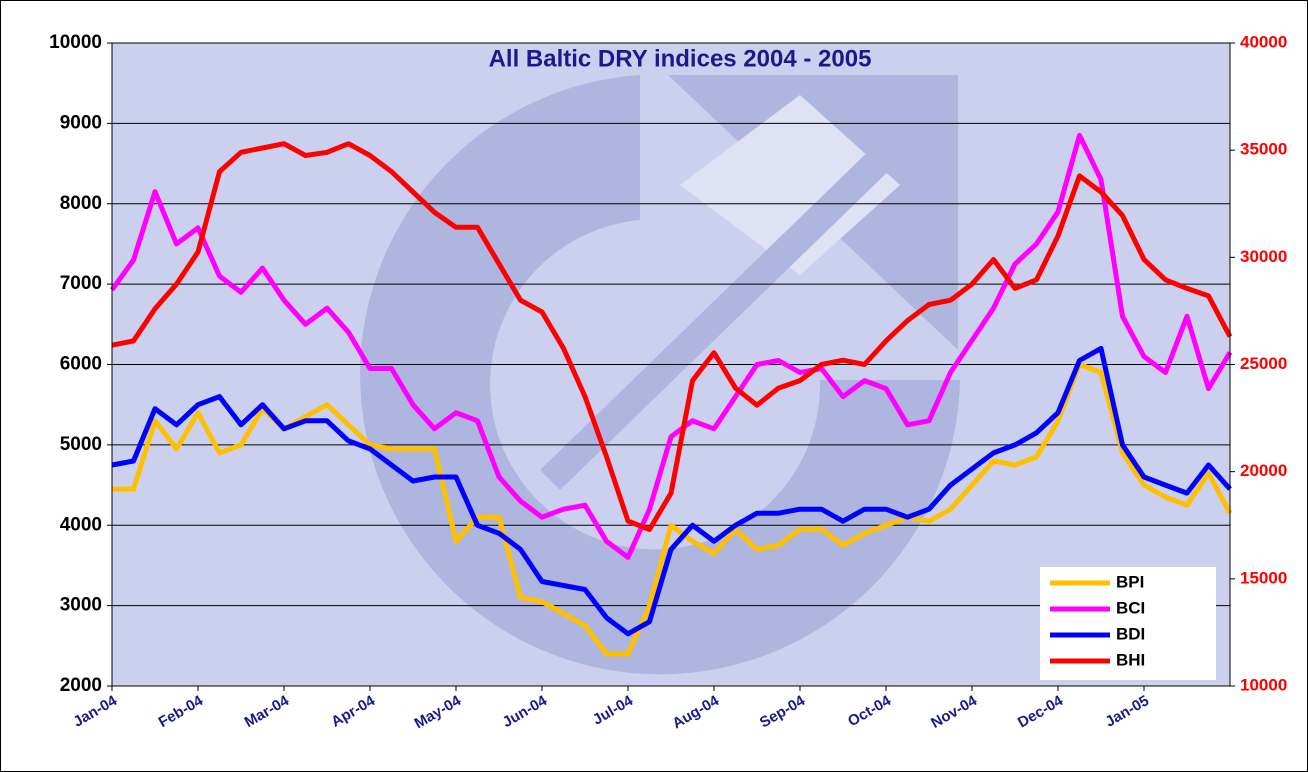 The image size is (1308, 772). I want to click on logo-bar, so click(720, 315).